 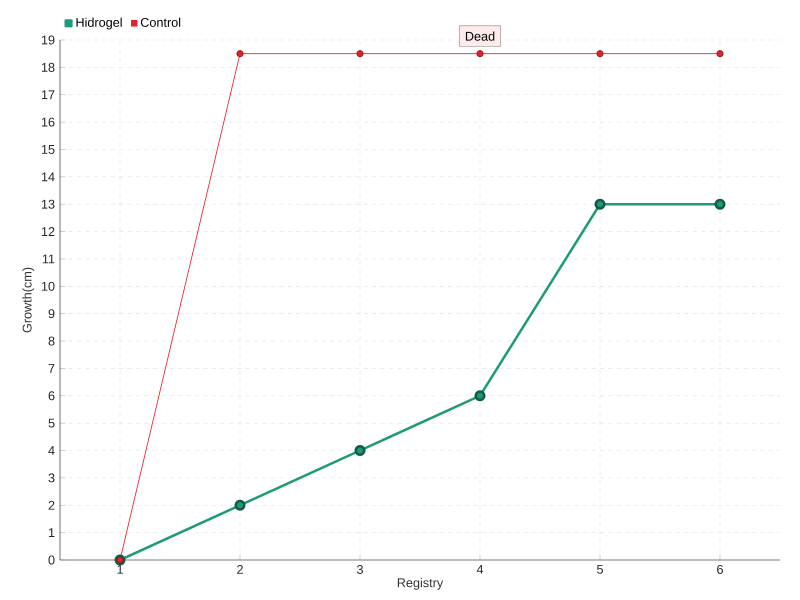 I want to click on x-tick-label: 2, so click(x=240, y=569).